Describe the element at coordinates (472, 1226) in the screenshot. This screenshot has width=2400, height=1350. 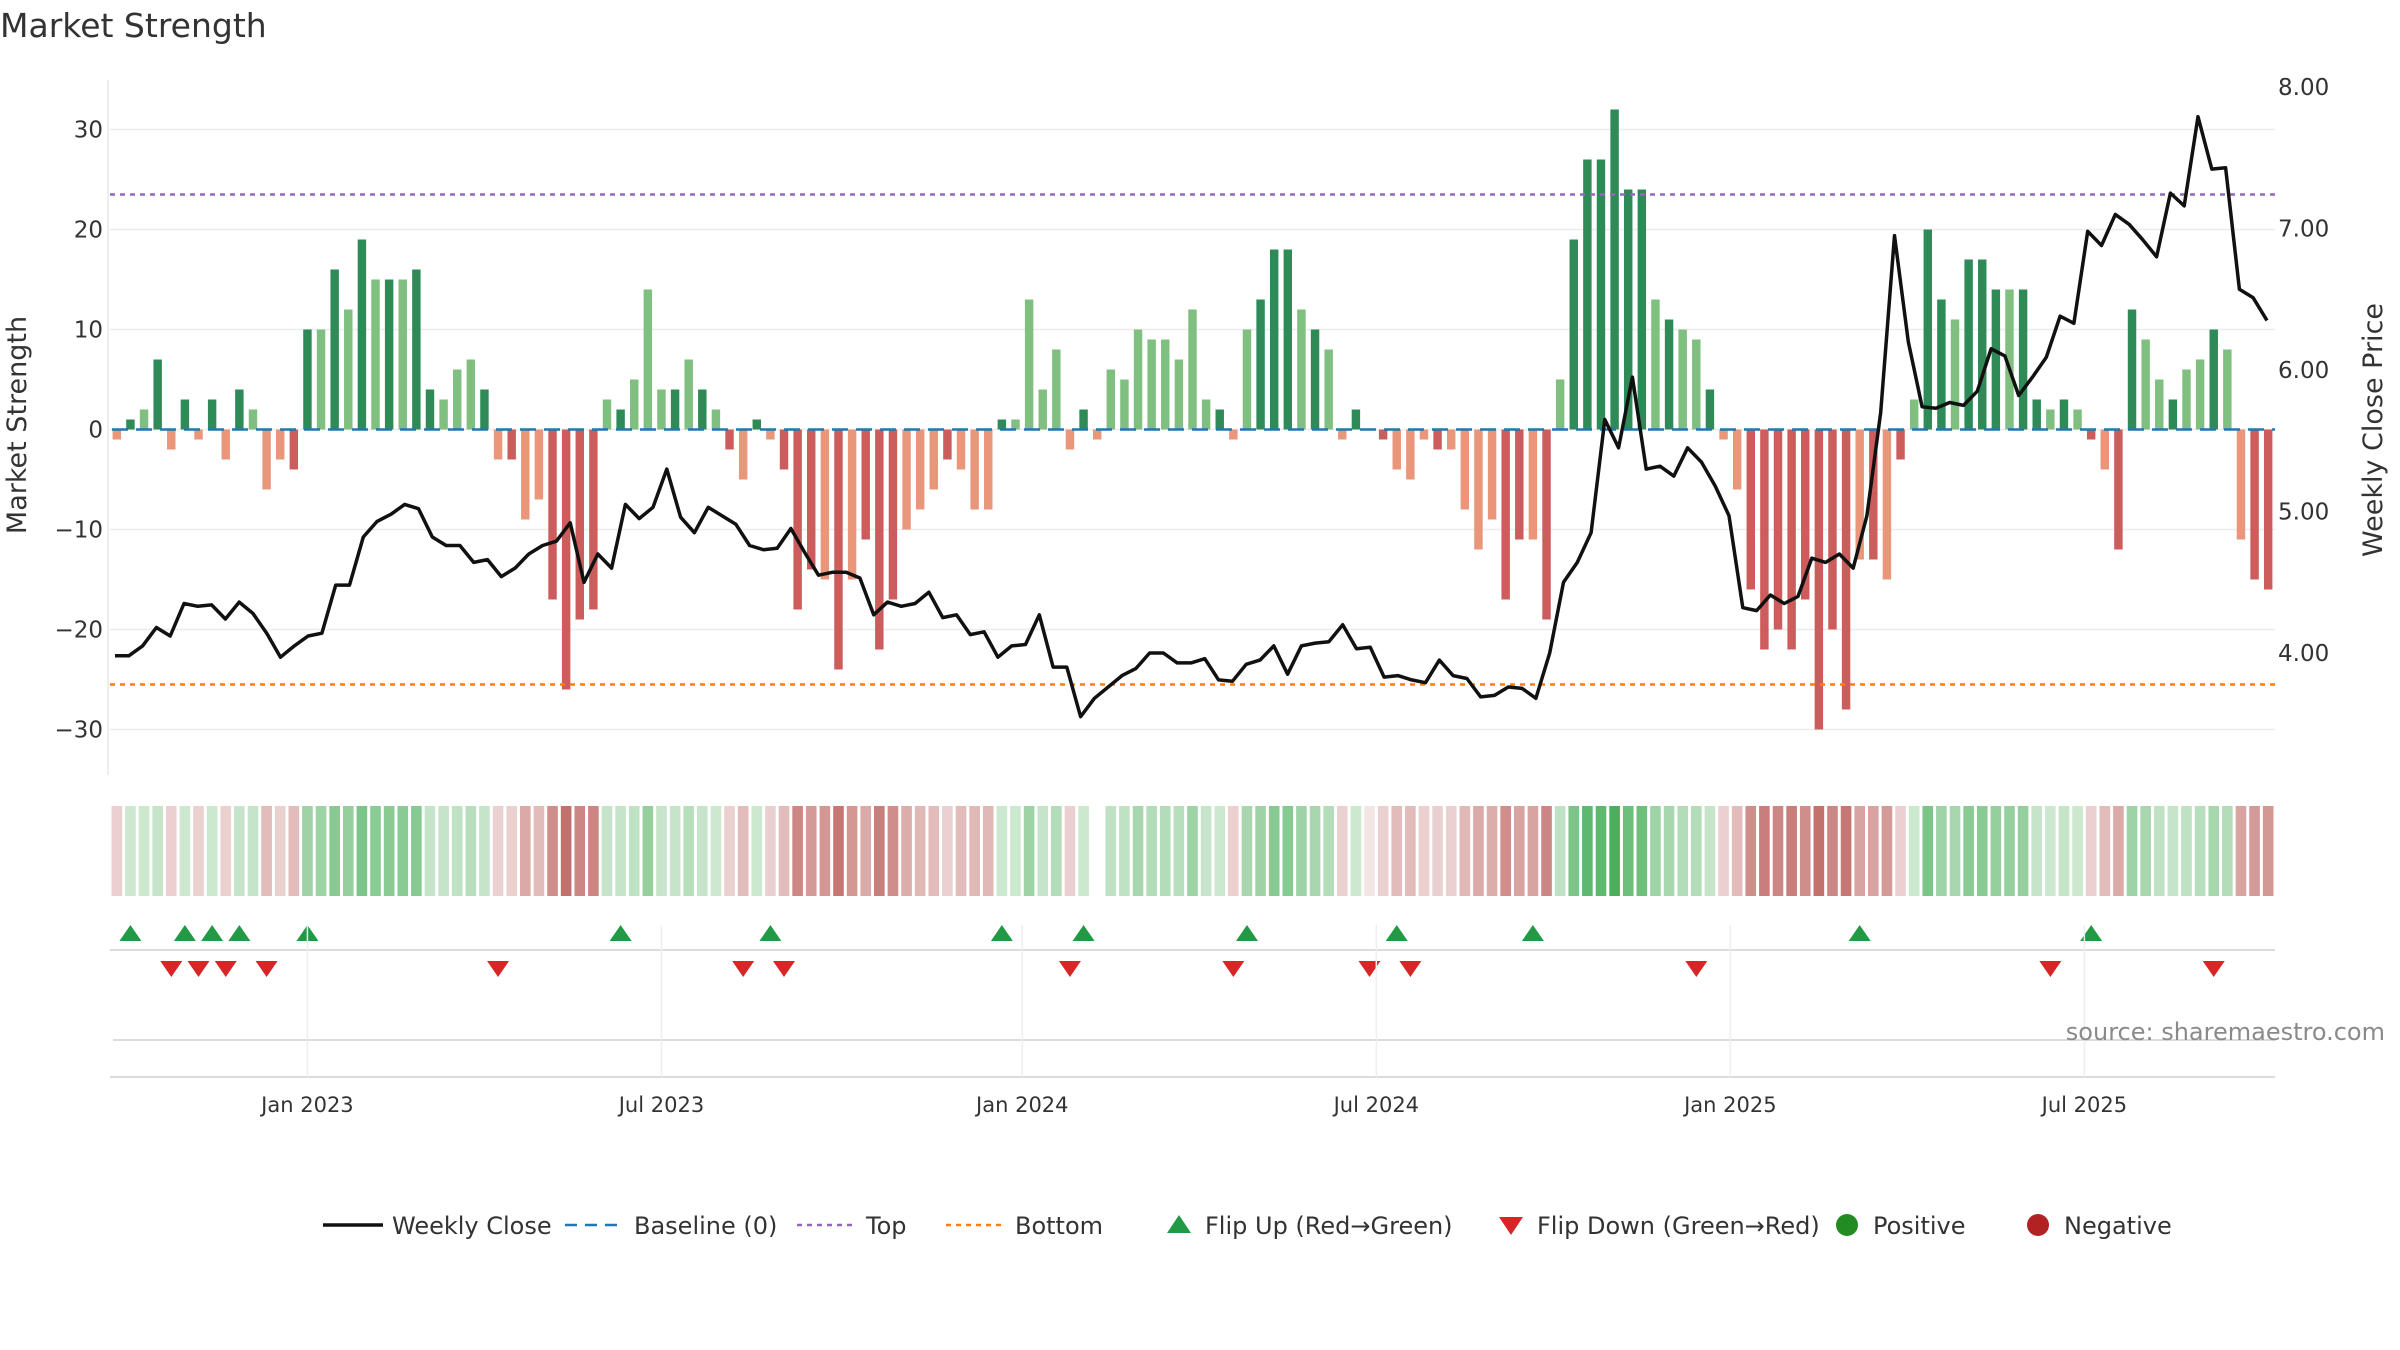
I see `legend-label: Weekly Close` at that location.